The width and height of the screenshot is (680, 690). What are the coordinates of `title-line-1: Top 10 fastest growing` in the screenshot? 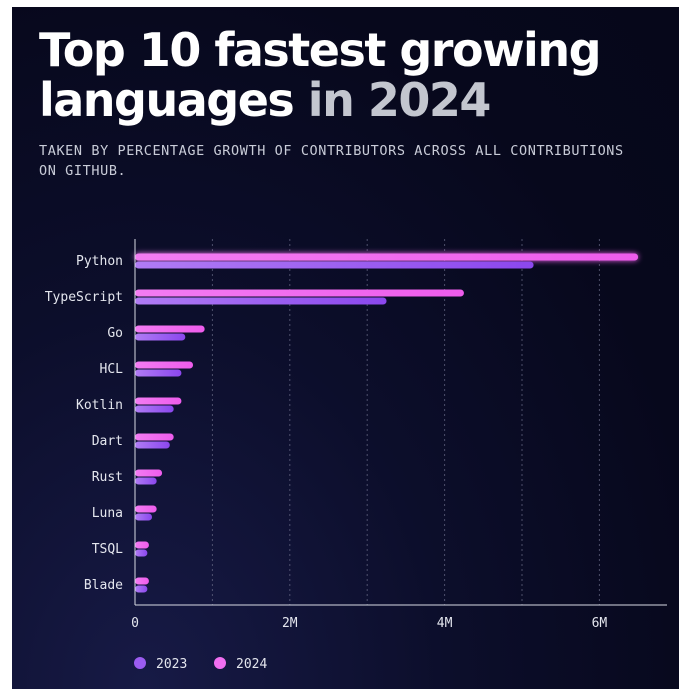 It's located at (320, 50).